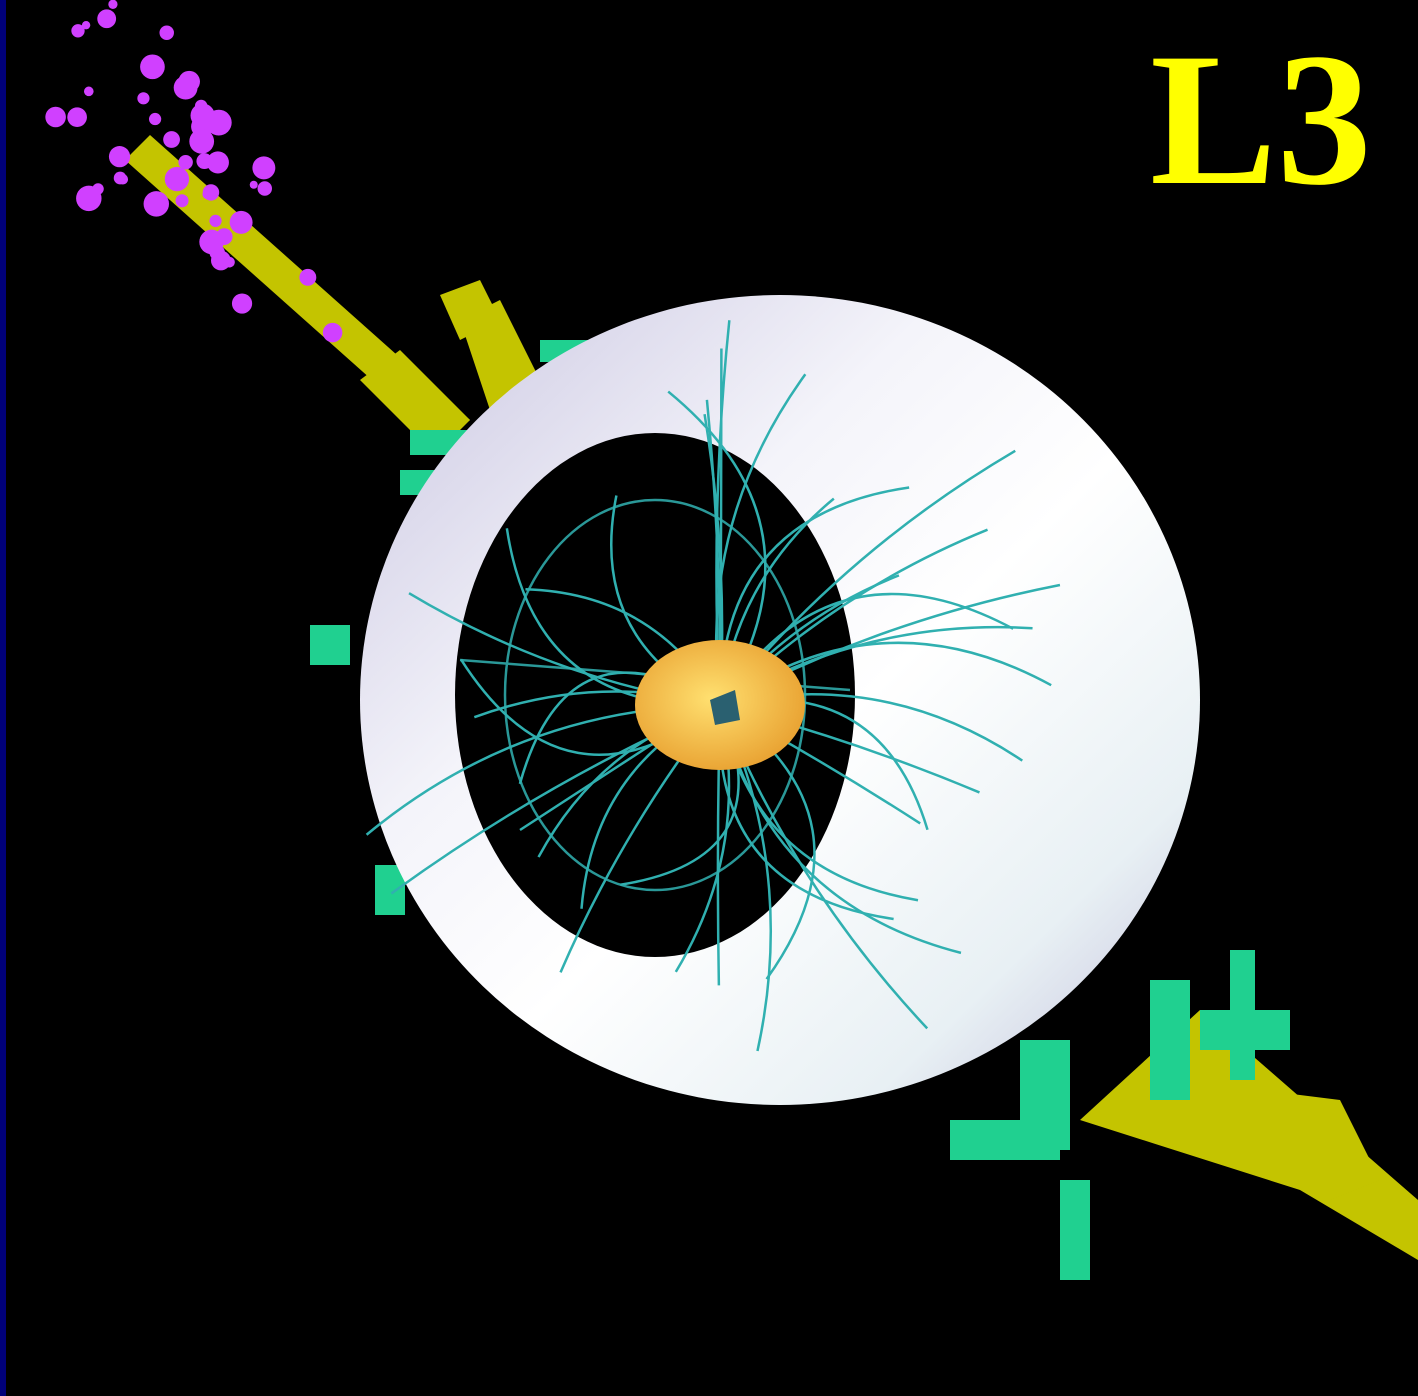 This screenshot has width=1418, height=1396. Describe the element at coordinates (725, 707) in the screenshot. I see `vertex` at that location.